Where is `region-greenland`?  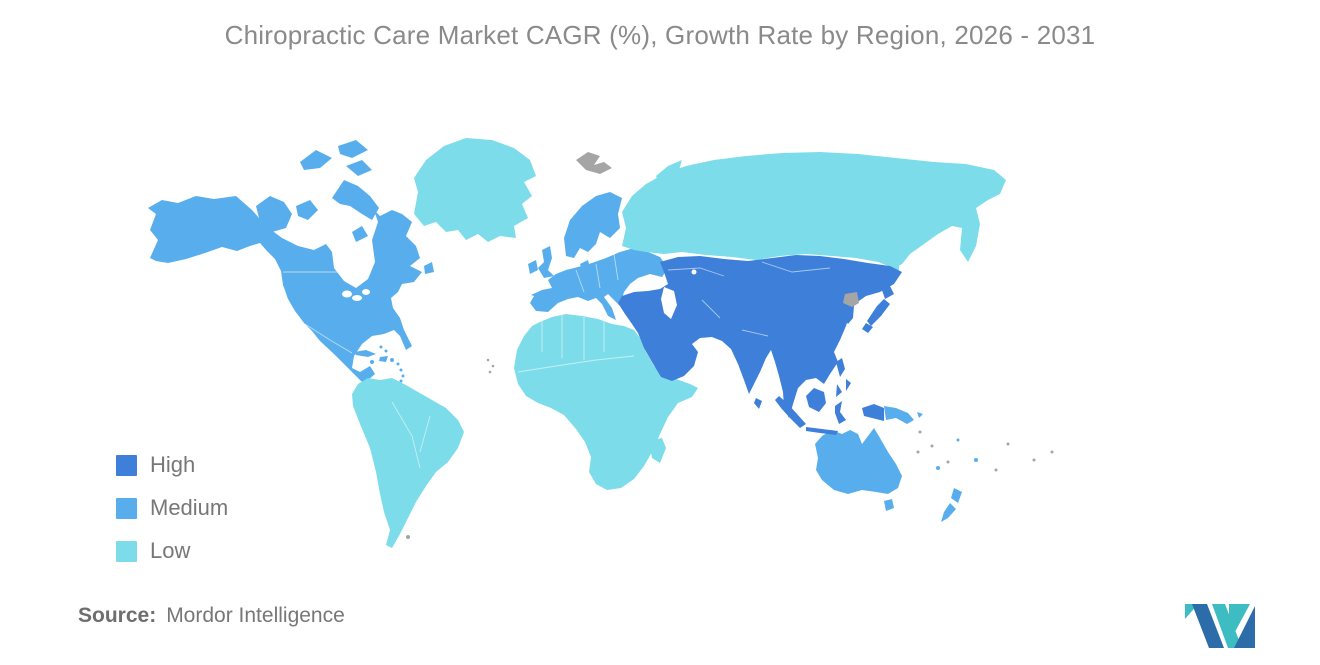 region-greenland is located at coordinates (475, 190).